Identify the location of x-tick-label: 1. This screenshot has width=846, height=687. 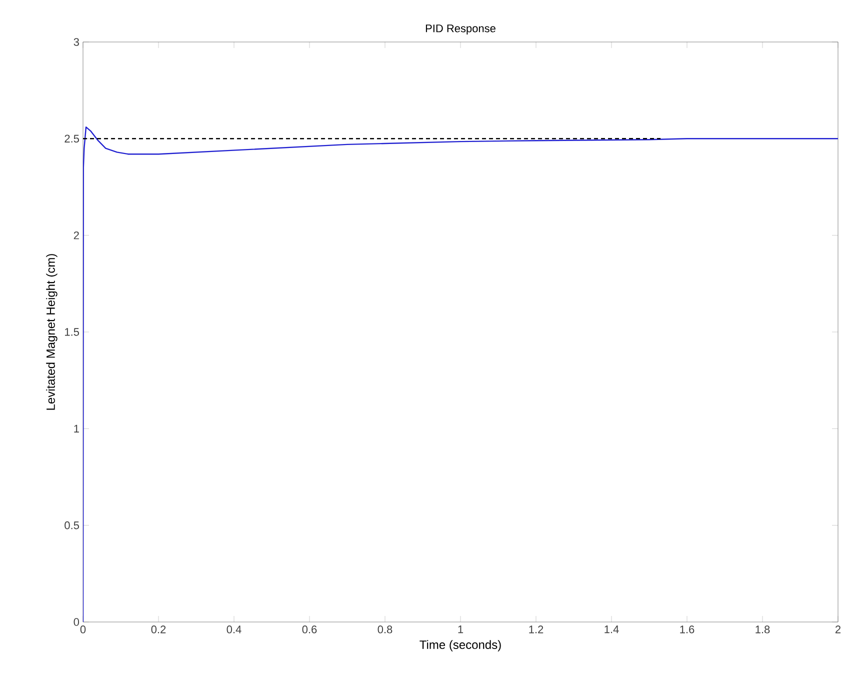
(461, 630).